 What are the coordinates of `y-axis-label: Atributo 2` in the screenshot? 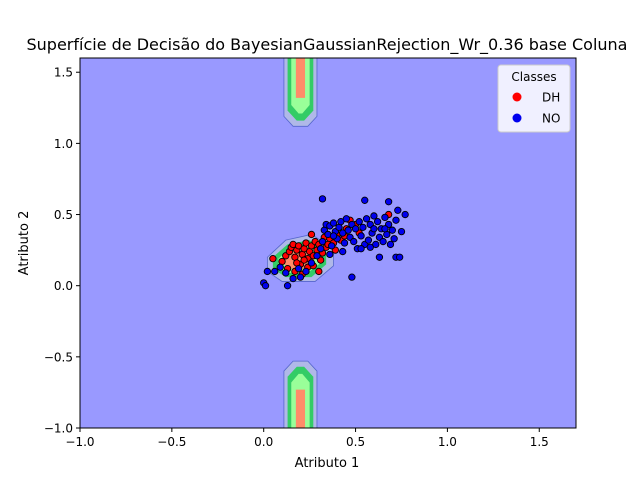 It's located at (24, 243).